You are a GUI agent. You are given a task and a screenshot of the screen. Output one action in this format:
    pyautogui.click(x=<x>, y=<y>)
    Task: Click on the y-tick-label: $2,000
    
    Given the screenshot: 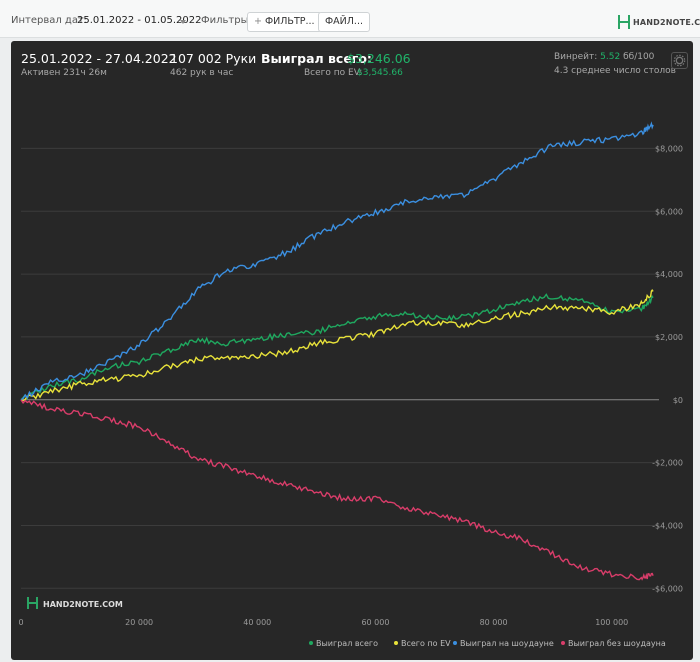 What is the action you would take?
    pyautogui.click(x=669, y=337)
    